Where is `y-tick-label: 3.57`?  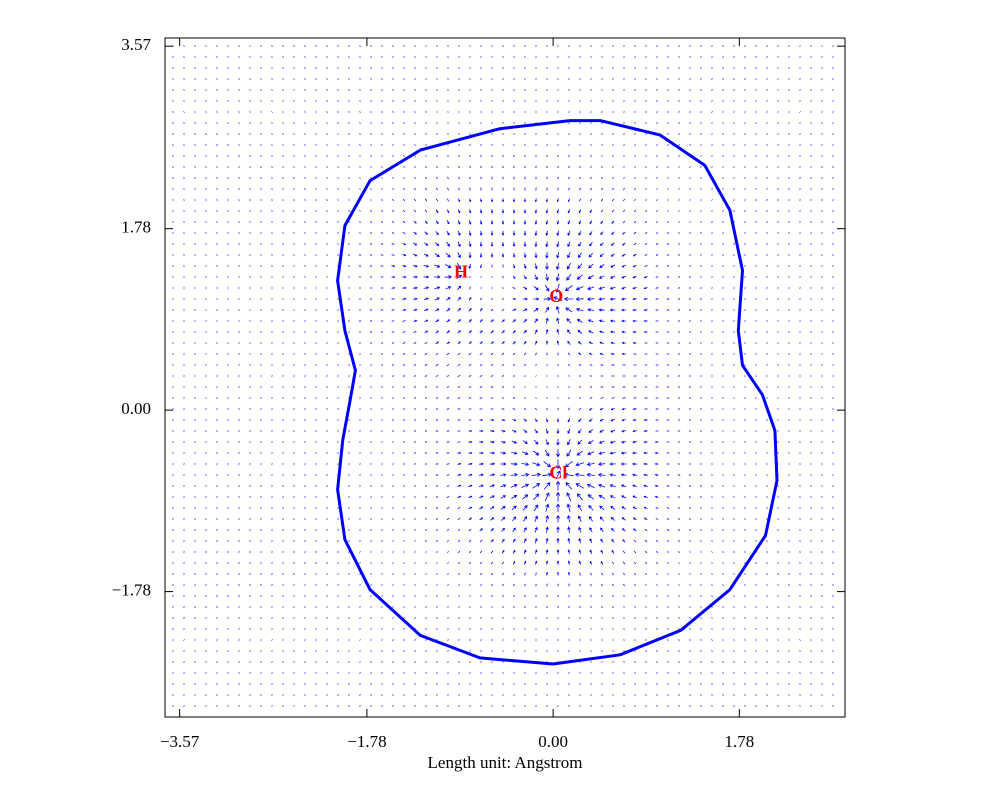 y-tick-label: 3.57 is located at coordinates (136, 44).